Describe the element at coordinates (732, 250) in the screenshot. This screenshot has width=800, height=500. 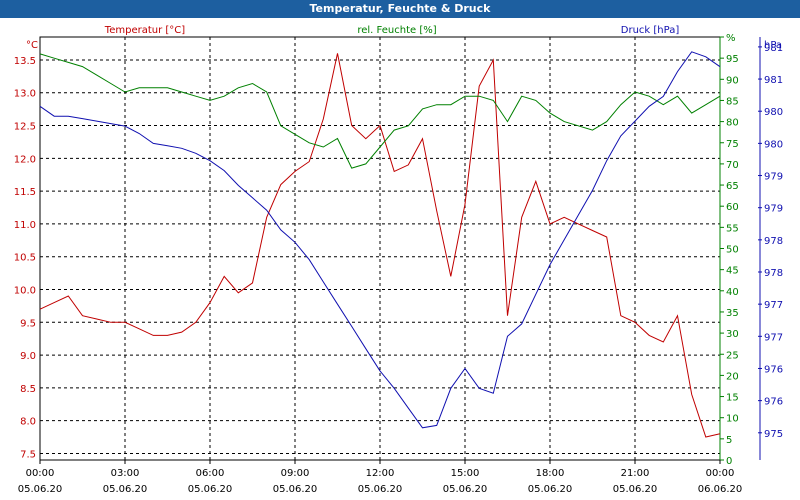
I see `middle-axis-tick-label: 50` at that location.